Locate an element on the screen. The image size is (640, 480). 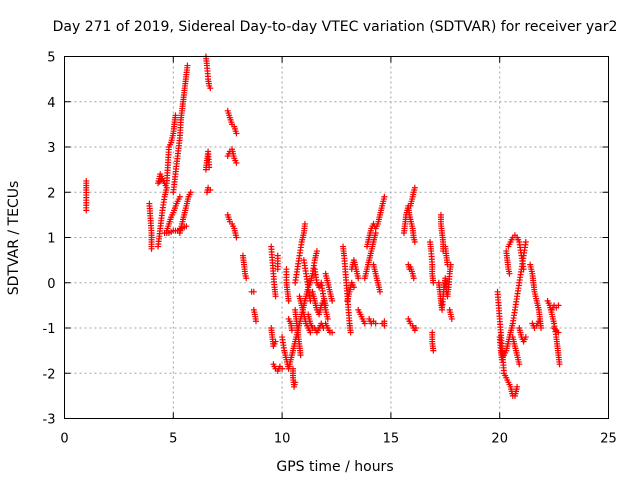
x-axis-label: GPS time / hours is located at coordinates (334, 467).